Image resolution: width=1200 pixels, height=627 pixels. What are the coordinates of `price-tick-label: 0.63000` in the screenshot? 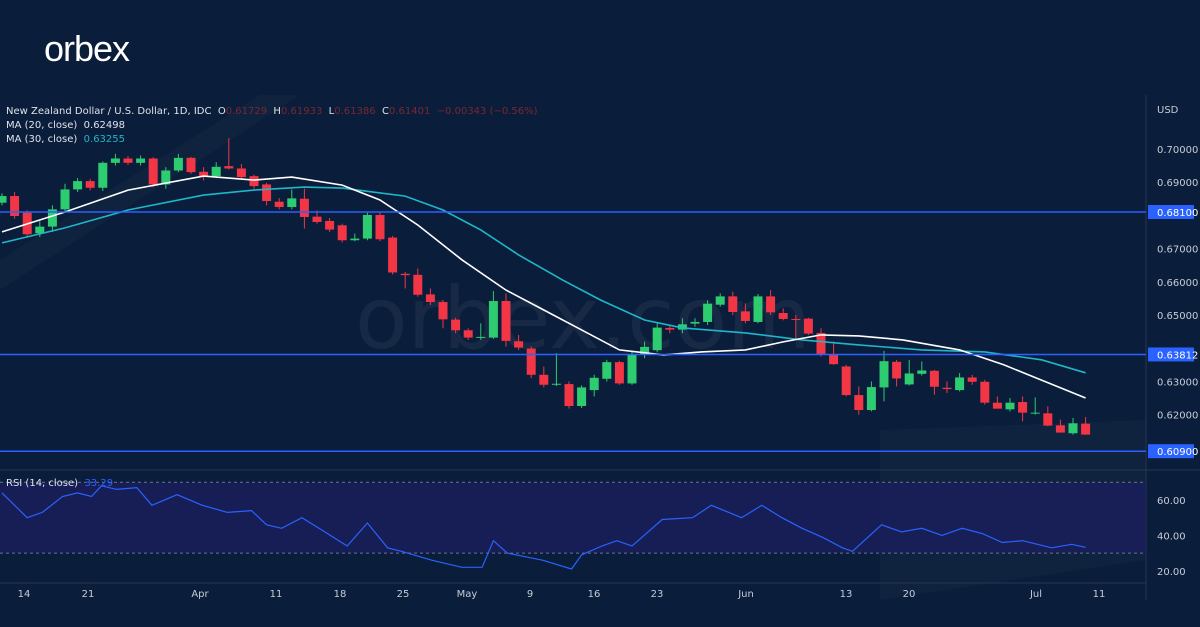 It's located at (1177, 382).